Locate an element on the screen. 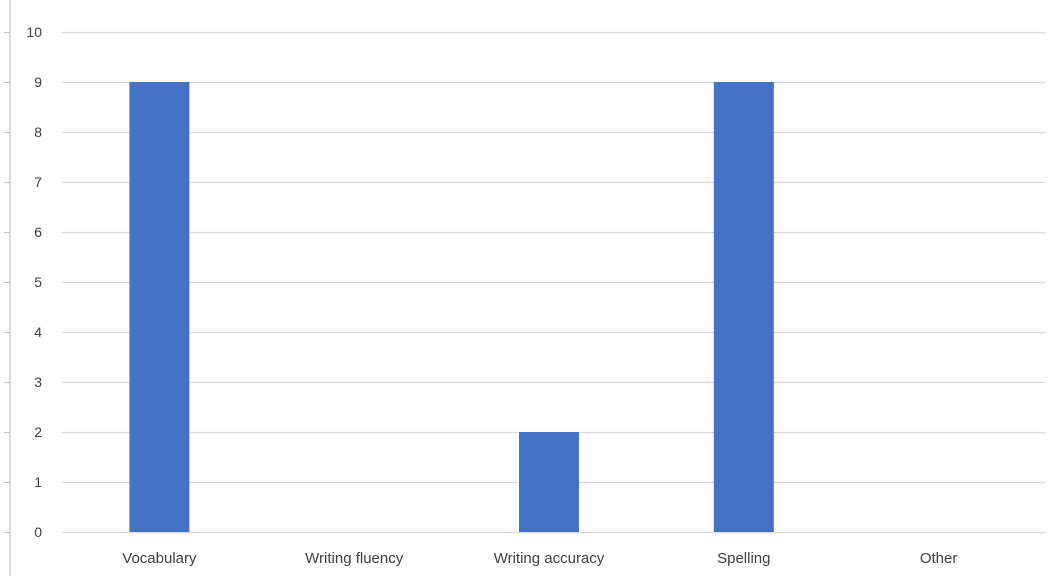  y-tick-label-4: 4 is located at coordinates (38, 332).